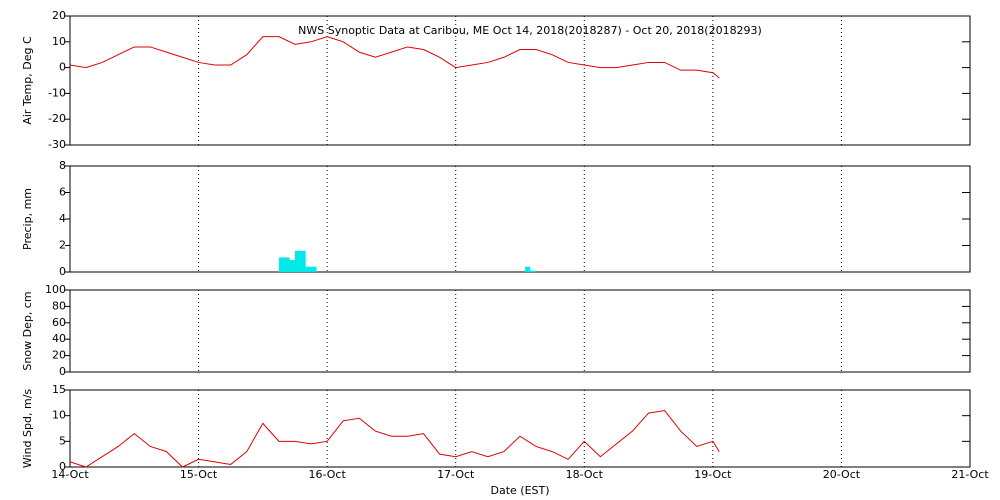 This screenshot has width=1000, height=500. Describe the element at coordinates (62, 440) in the screenshot. I see `y-tick-label: 5` at that location.